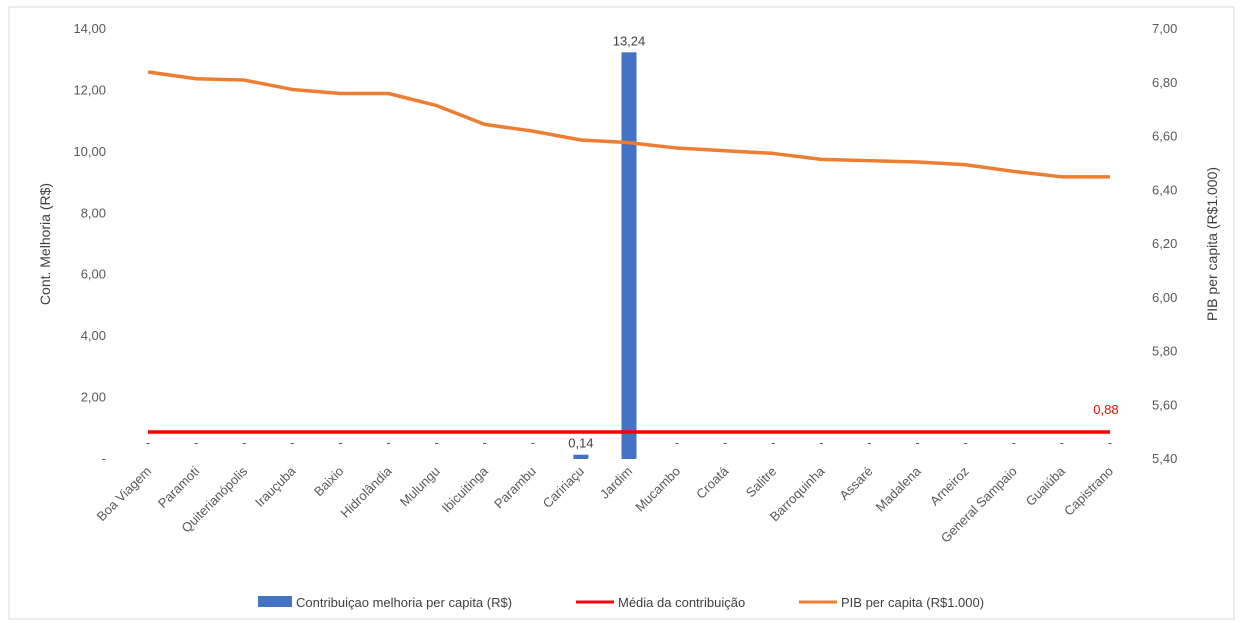 This screenshot has height=623, width=1242. I want to click on bar-value-label: 0,14, so click(580, 443).